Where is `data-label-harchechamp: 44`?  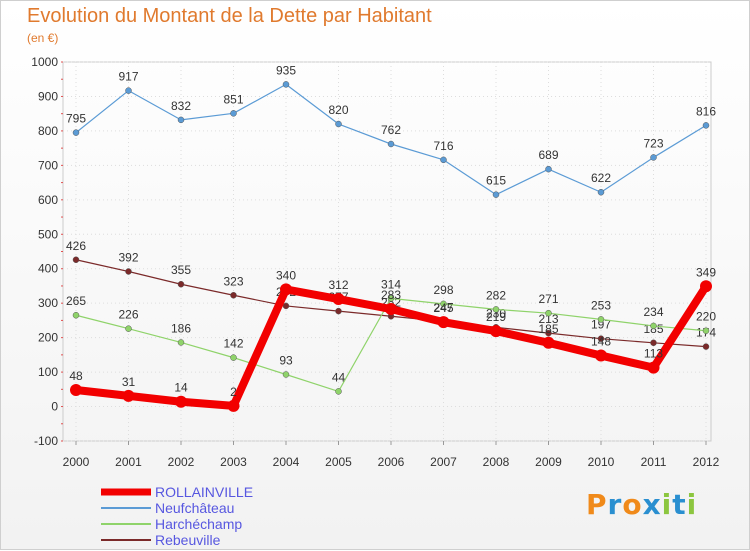 data-label-harchechamp: 44 is located at coordinates (339, 377).